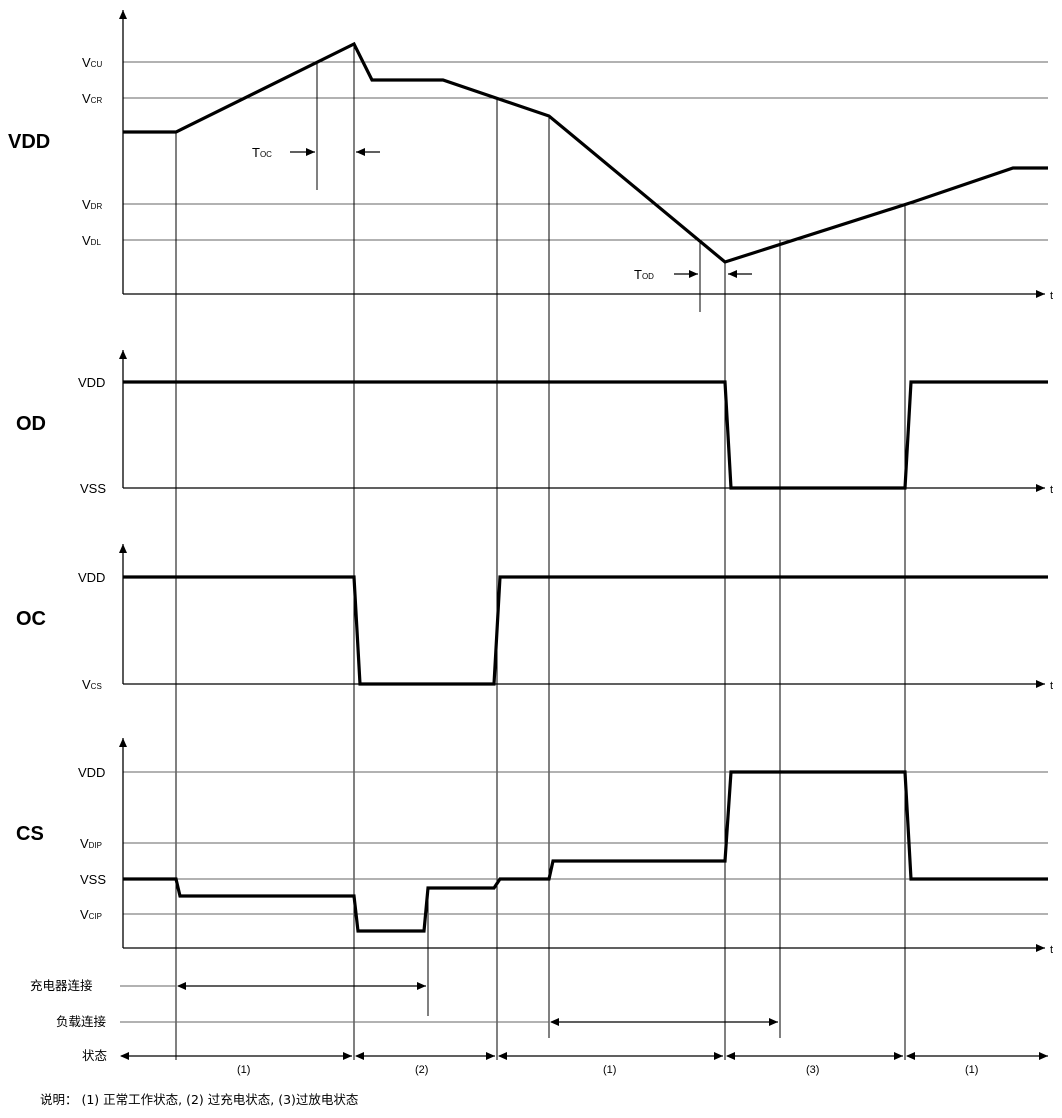  I want to click on oc-panel: t OC VDD VCS, so click(534, 618).